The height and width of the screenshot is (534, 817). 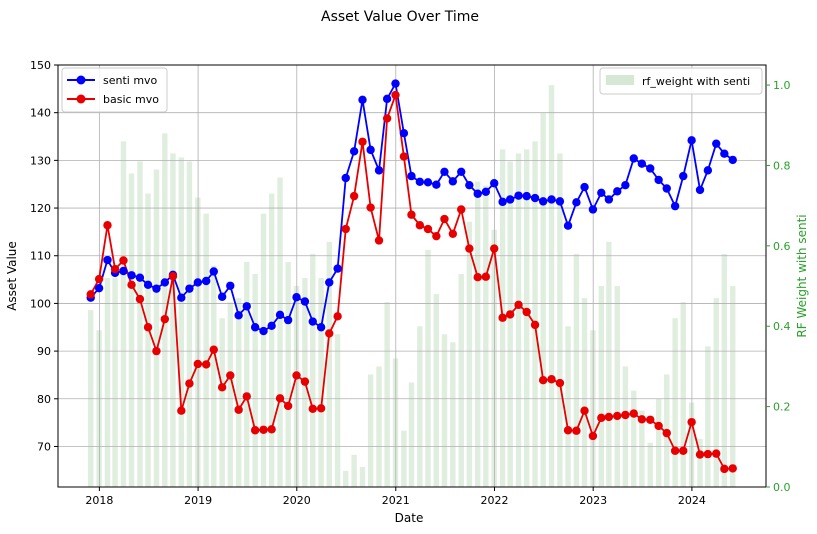 What do you see at coordinates (81, 99) in the screenshot?
I see `legend-basic-marker` at bounding box center [81, 99].